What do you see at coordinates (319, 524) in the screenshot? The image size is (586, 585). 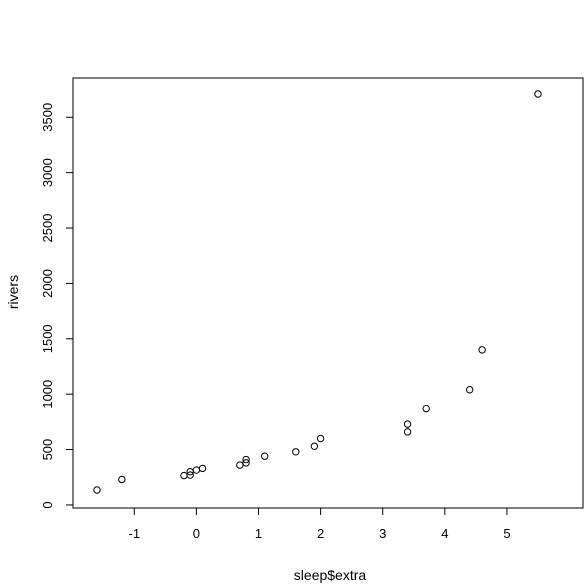 I see `x-axis: -1 0 1 2 3 4 5` at bounding box center [319, 524].